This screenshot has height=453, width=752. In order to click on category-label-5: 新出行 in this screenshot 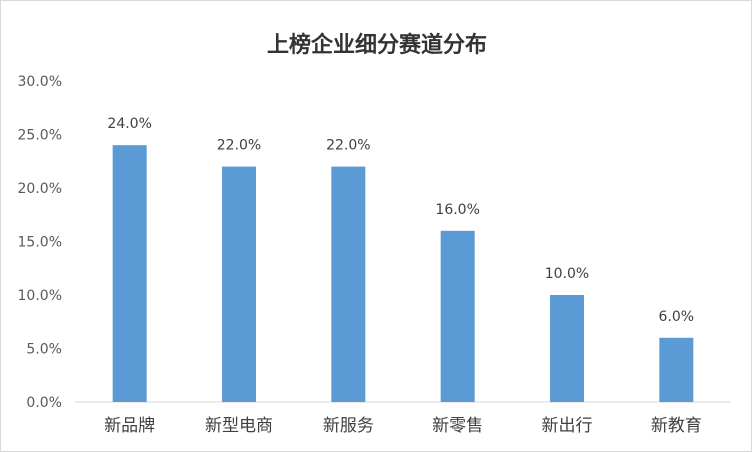, I will do `click(567, 426)`.